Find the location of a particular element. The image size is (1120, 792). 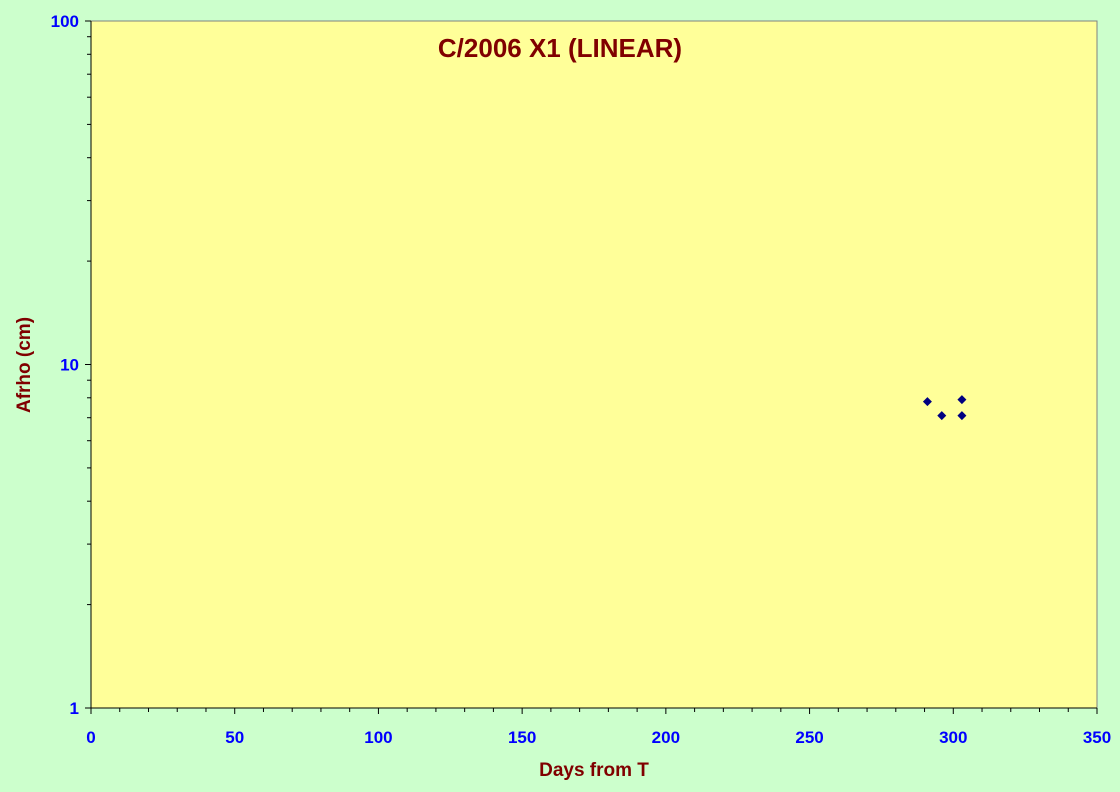

x-tick-label: 200 is located at coordinates (666, 737).